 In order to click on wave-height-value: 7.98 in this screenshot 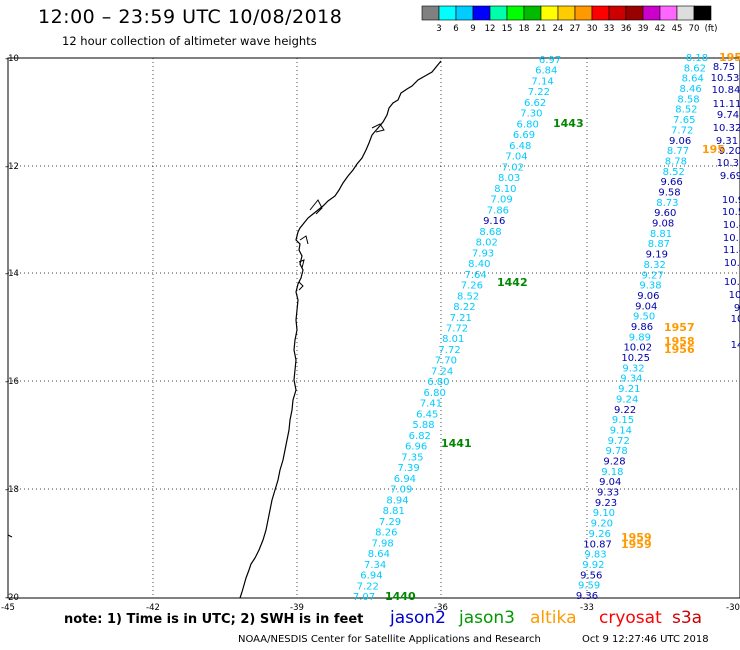, I will do `click(382, 543)`.